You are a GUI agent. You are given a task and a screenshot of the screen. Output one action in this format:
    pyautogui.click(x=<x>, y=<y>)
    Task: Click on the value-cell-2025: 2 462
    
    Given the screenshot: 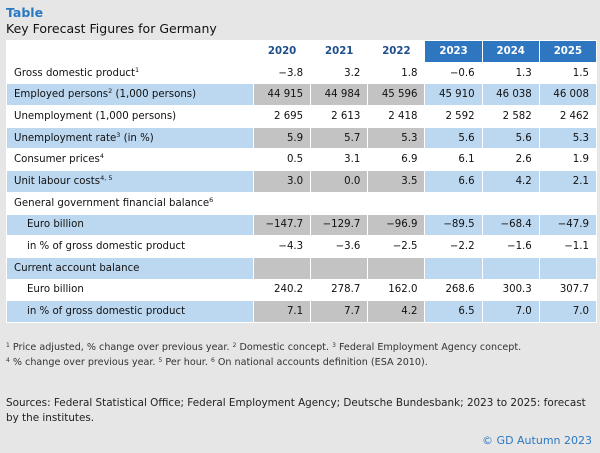 What is the action you would take?
    pyautogui.click(x=568, y=116)
    